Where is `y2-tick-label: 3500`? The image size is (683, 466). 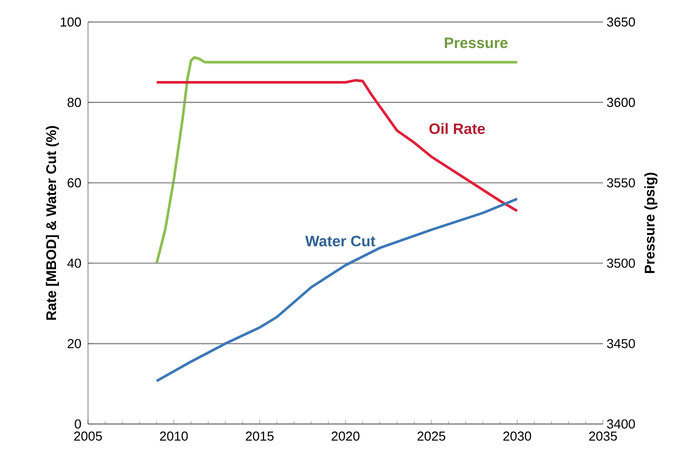 y2-tick-label: 3500 is located at coordinates (621, 263).